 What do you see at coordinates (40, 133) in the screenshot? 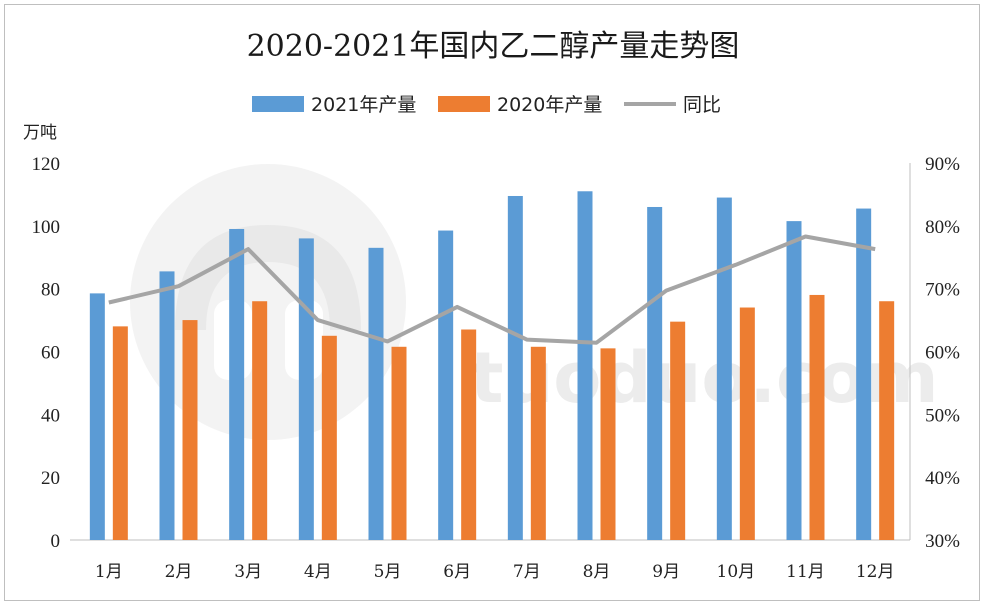
I see `y-left-unit: 万吨` at bounding box center [40, 133].